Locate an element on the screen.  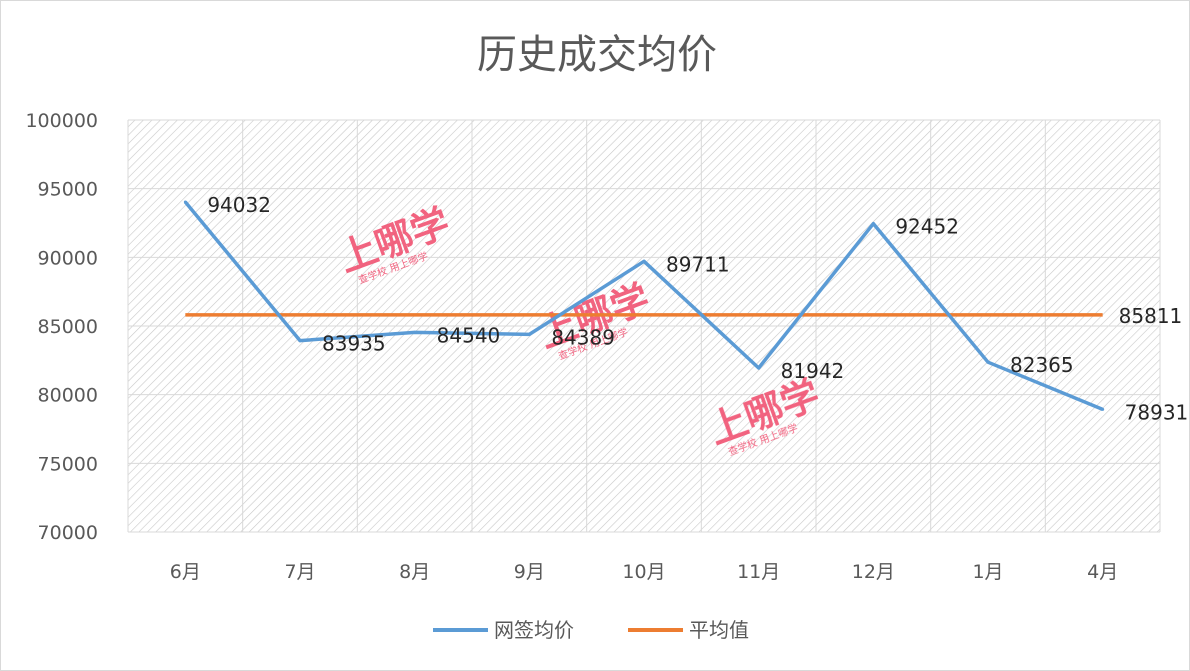
x-tick-label: 10月 is located at coordinates (643, 572).